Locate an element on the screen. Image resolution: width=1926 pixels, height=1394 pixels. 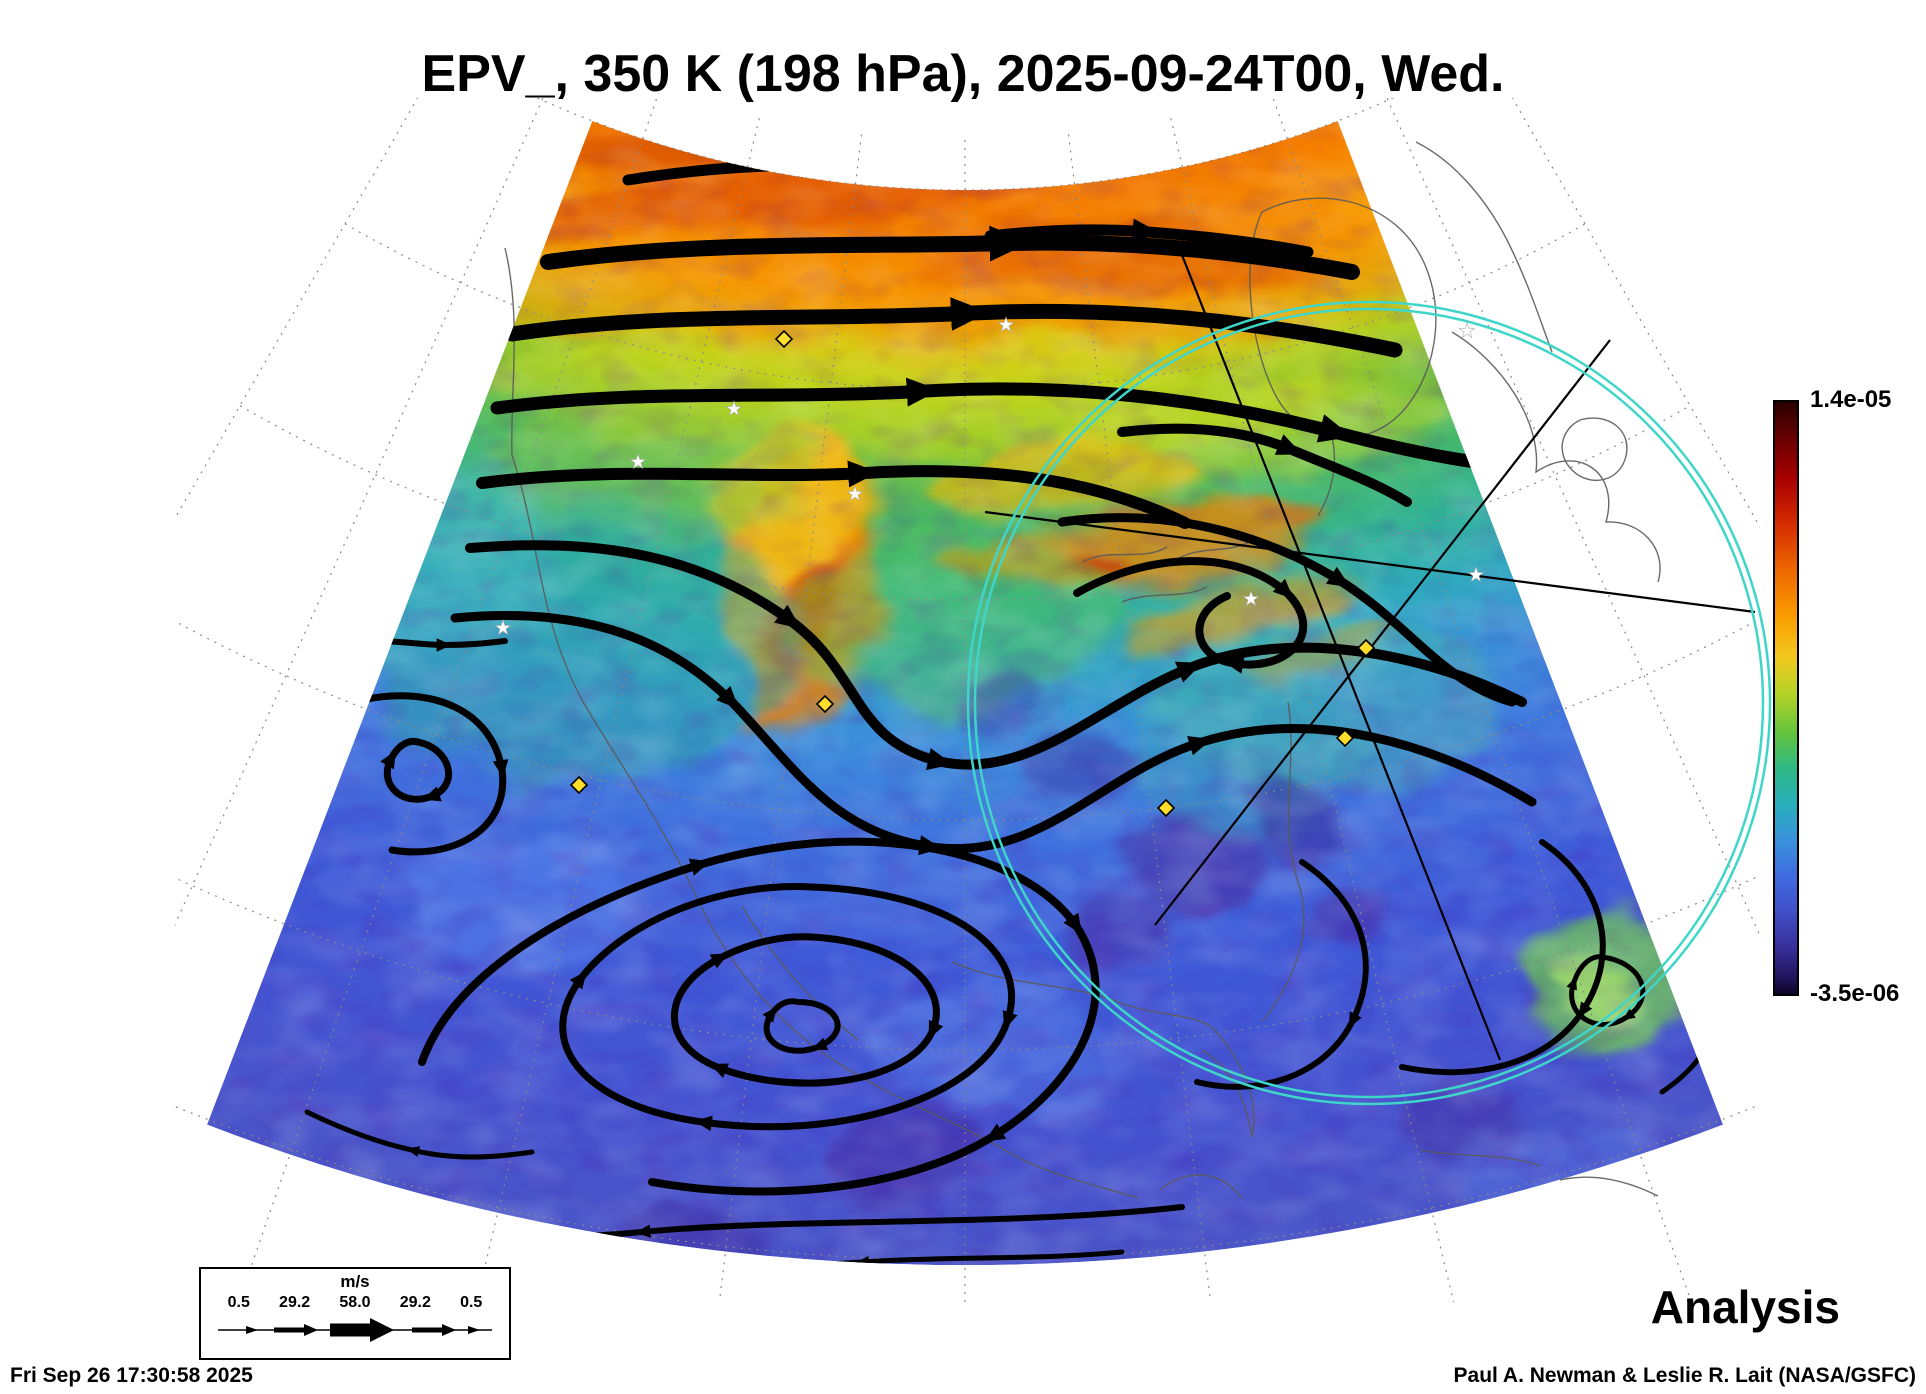
colorbar-max-label: 1.4e-05 is located at coordinates (1851, 399).